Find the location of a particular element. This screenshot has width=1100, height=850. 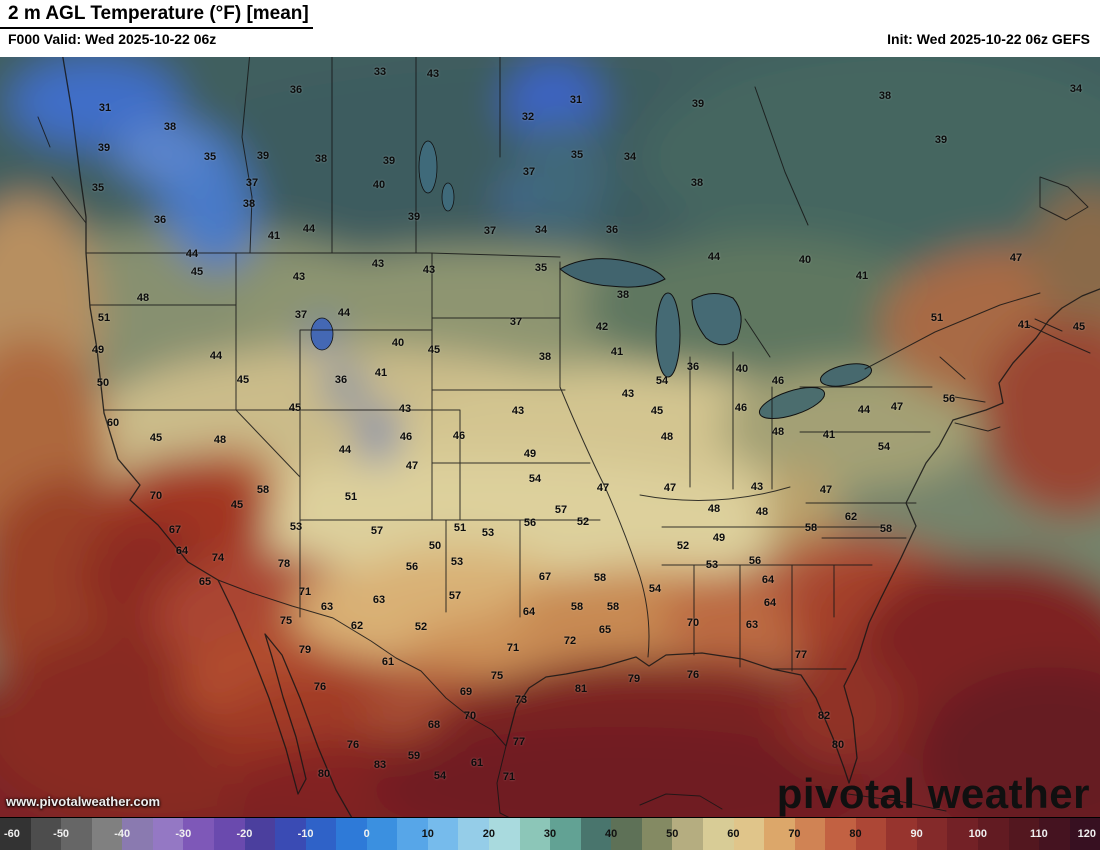

temp-label: 79 is located at coordinates (634, 679).